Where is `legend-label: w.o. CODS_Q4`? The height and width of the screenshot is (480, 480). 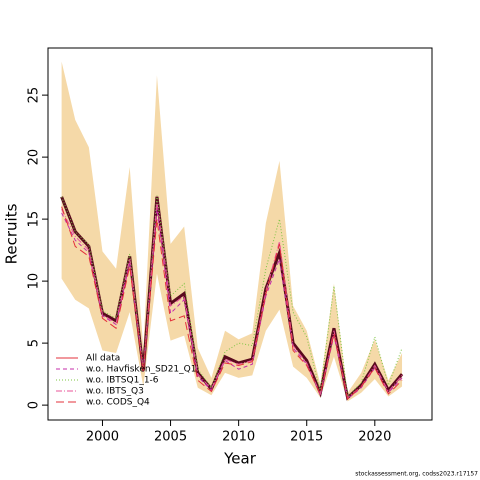 legend-label: w.o. CODS_Q4 is located at coordinates (118, 403).